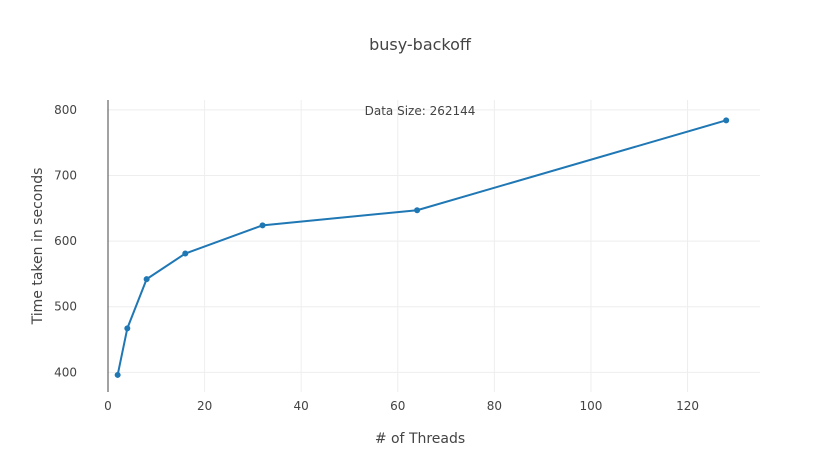 This screenshot has width=840, height=471. What do you see at coordinates (591, 406) in the screenshot?
I see `x-tick-label: 100` at bounding box center [591, 406].